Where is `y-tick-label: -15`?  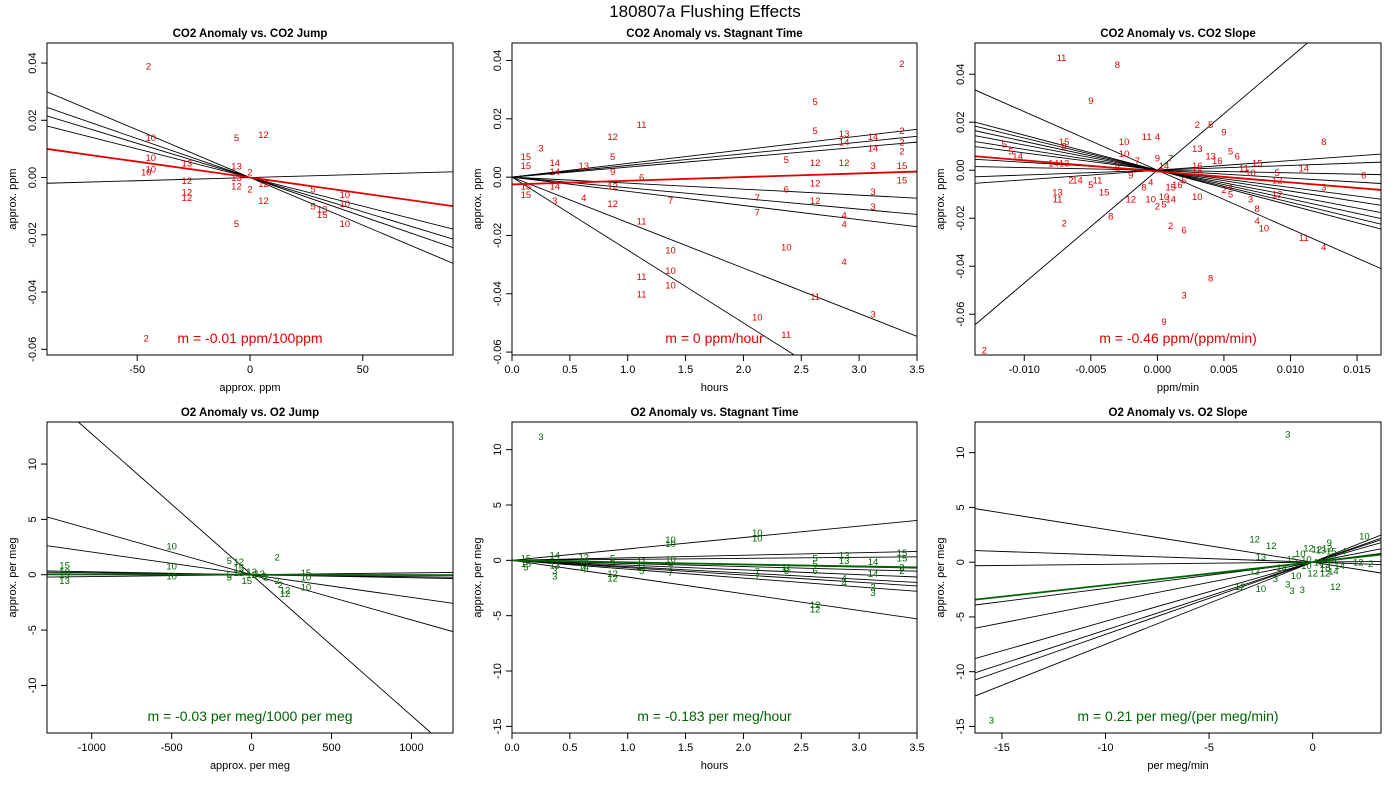 y-tick-label: -15 is located at coordinates (961, 726).